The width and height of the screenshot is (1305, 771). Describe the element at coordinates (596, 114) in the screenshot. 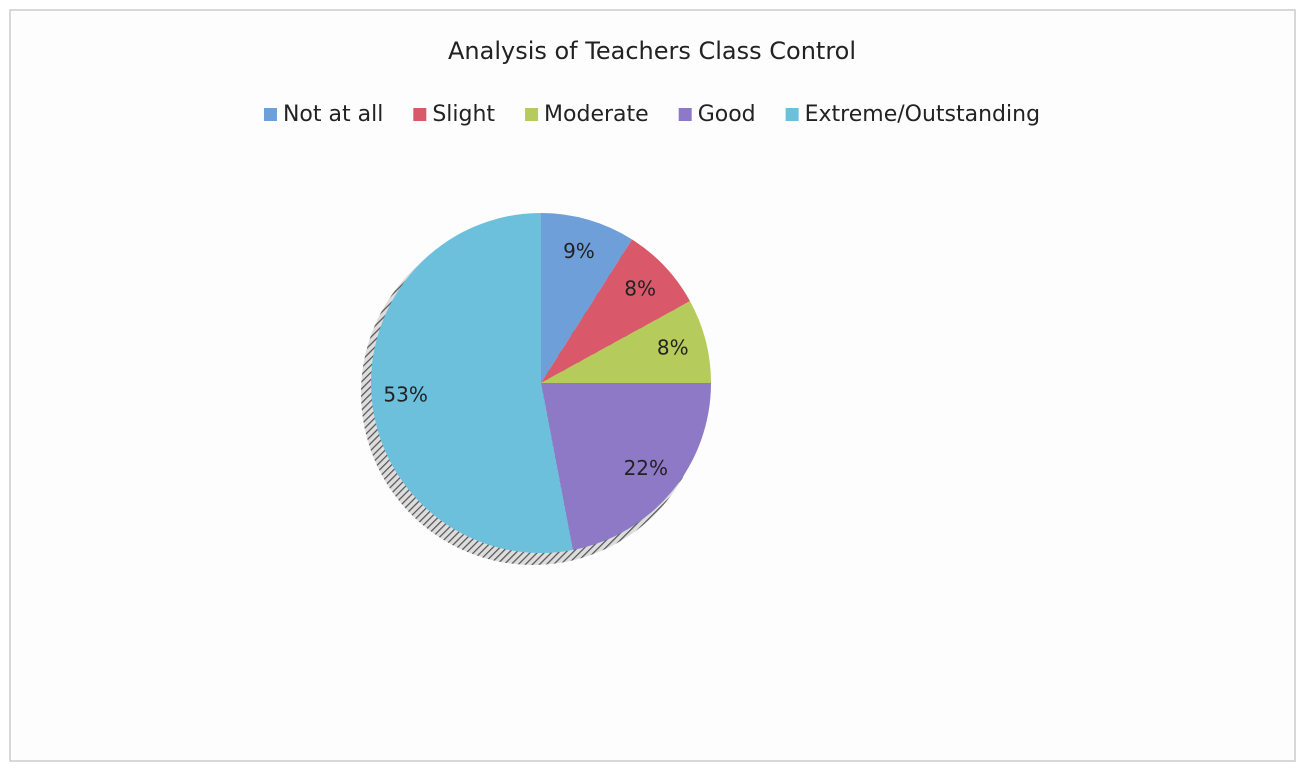

I see `legend-label: Moderate` at that location.